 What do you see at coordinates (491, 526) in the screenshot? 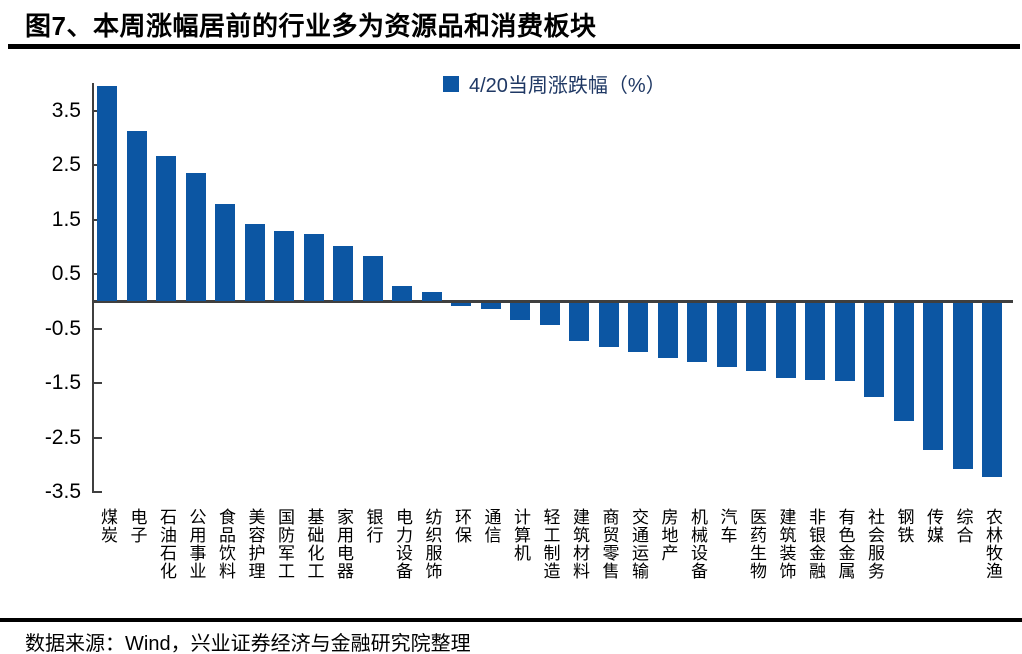
I see `x-axis-label: 通信` at bounding box center [491, 526].